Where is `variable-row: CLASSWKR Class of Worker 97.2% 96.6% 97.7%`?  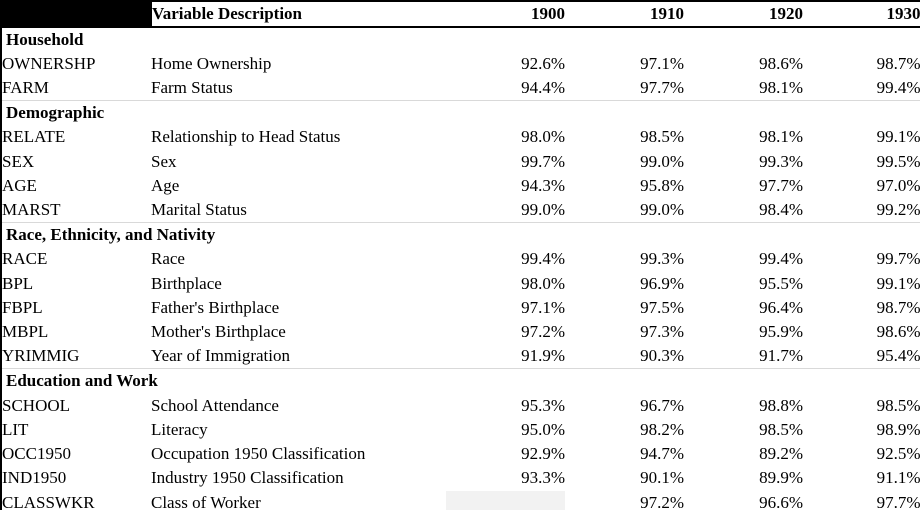 variable-row: CLASSWKR Class of Worker 97.2% 96.6% 97.7% is located at coordinates (460, 500).